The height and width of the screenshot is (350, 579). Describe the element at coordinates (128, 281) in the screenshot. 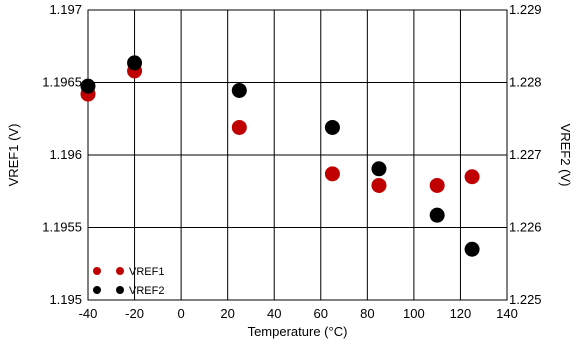

I see `legend: VREF1 VREF2` at that location.